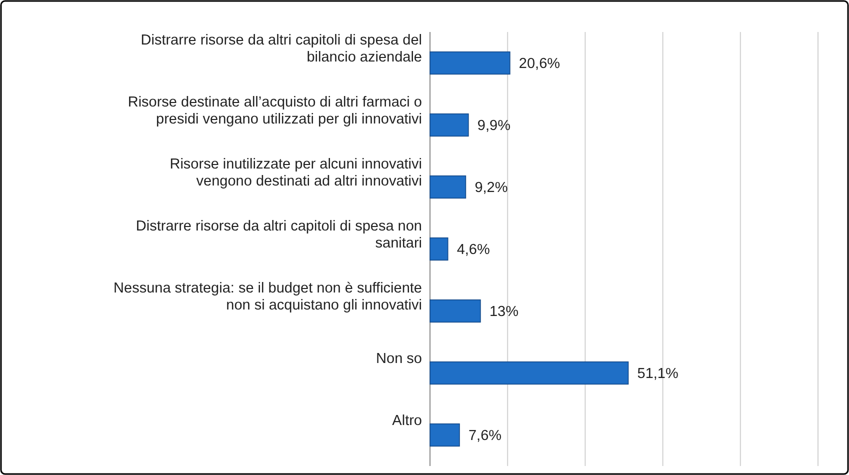  Describe the element at coordinates (539, 64) in the screenshot. I see `data-label: 20,6%` at that location.